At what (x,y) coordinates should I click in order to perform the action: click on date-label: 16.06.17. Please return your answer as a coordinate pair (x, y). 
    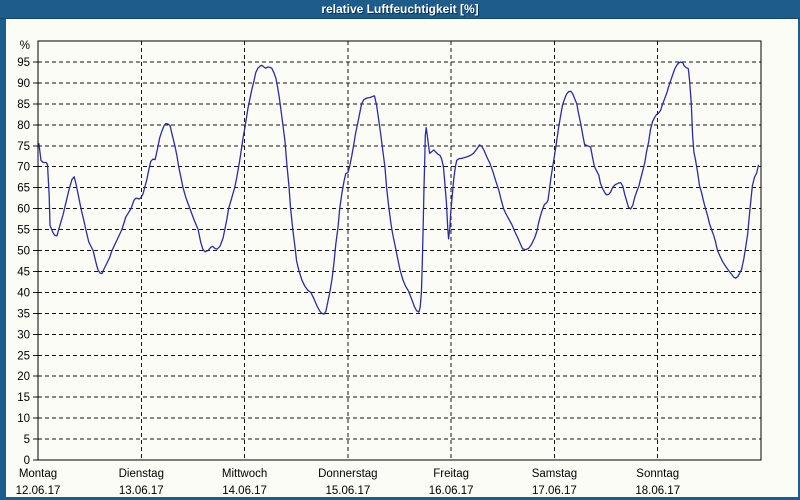
    Looking at the image, I should click on (451, 491).